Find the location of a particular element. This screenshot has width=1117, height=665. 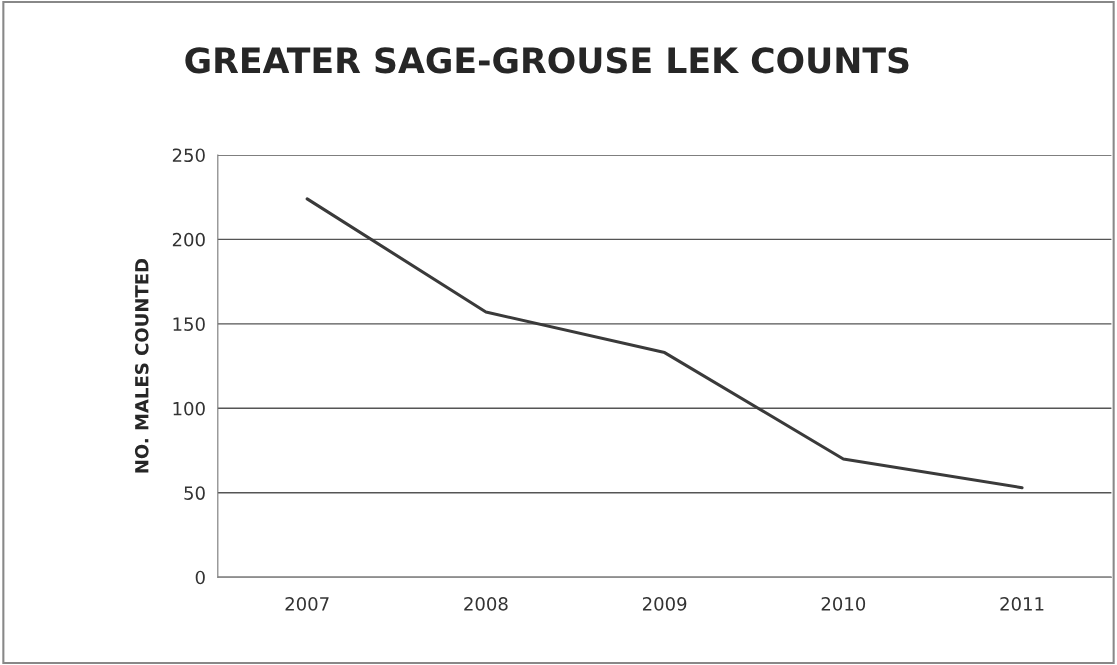

y-axis-title: NO. MALES COUNTED is located at coordinates (141, 365).